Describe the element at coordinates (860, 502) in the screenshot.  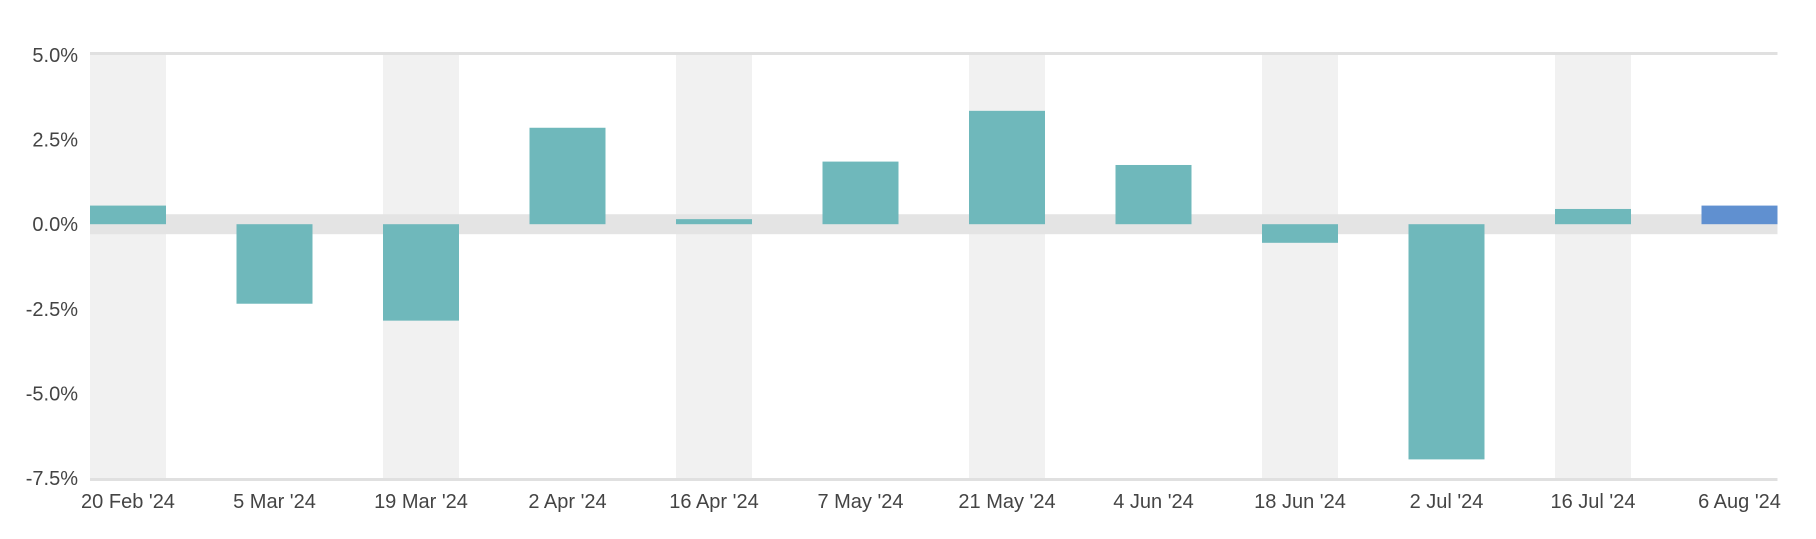
I see `x-tick-label: 7 May '24` at that location.